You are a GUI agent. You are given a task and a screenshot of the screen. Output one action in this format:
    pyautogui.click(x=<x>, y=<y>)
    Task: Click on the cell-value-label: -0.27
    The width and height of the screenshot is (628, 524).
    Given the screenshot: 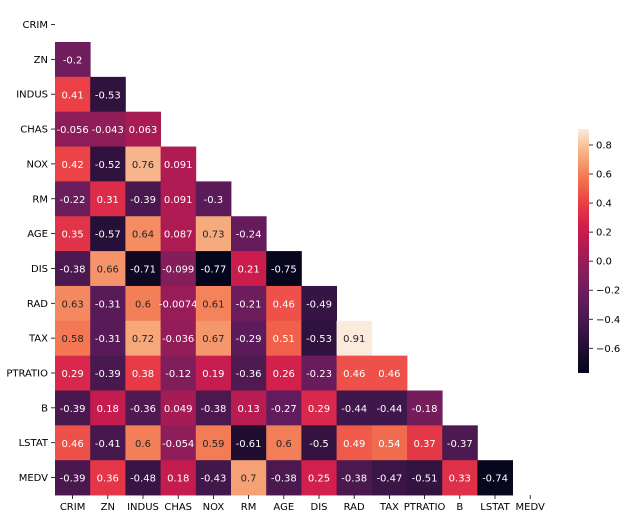 What is the action you would take?
    pyautogui.click(x=284, y=409)
    